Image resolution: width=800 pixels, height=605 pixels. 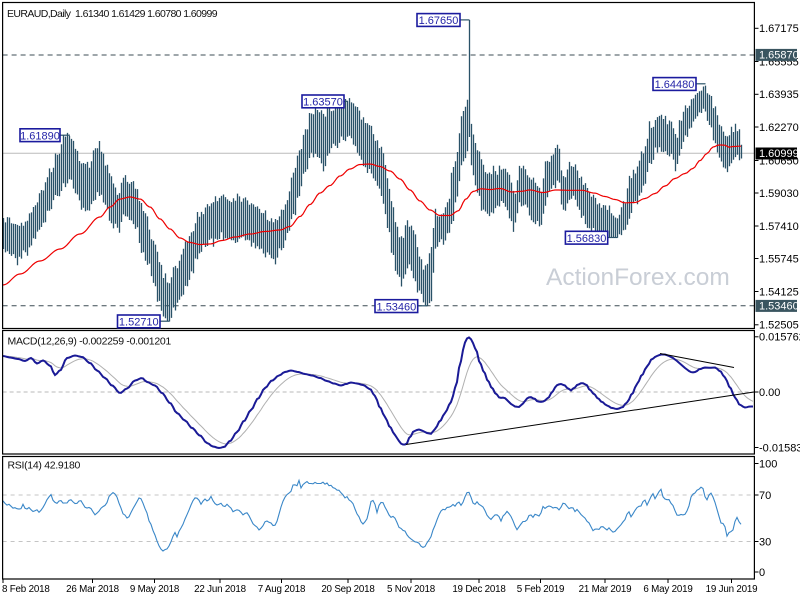 What do you see at coordinates (779, 259) in the screenshot?
I see `svg-text: 1.55745` at bounding box center [779, 259].